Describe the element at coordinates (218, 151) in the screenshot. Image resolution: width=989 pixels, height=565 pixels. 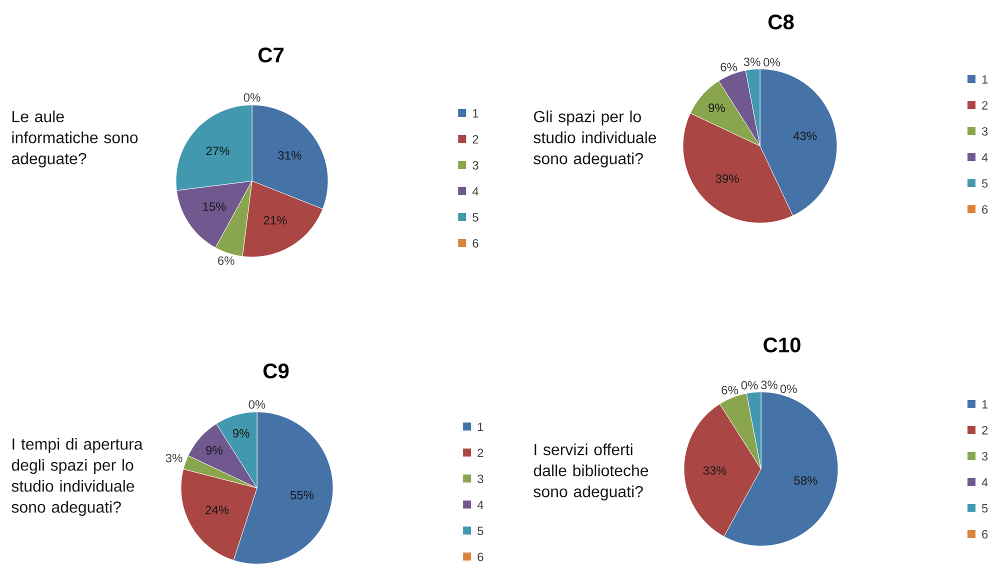
I see `data-label: 27%` at that location.